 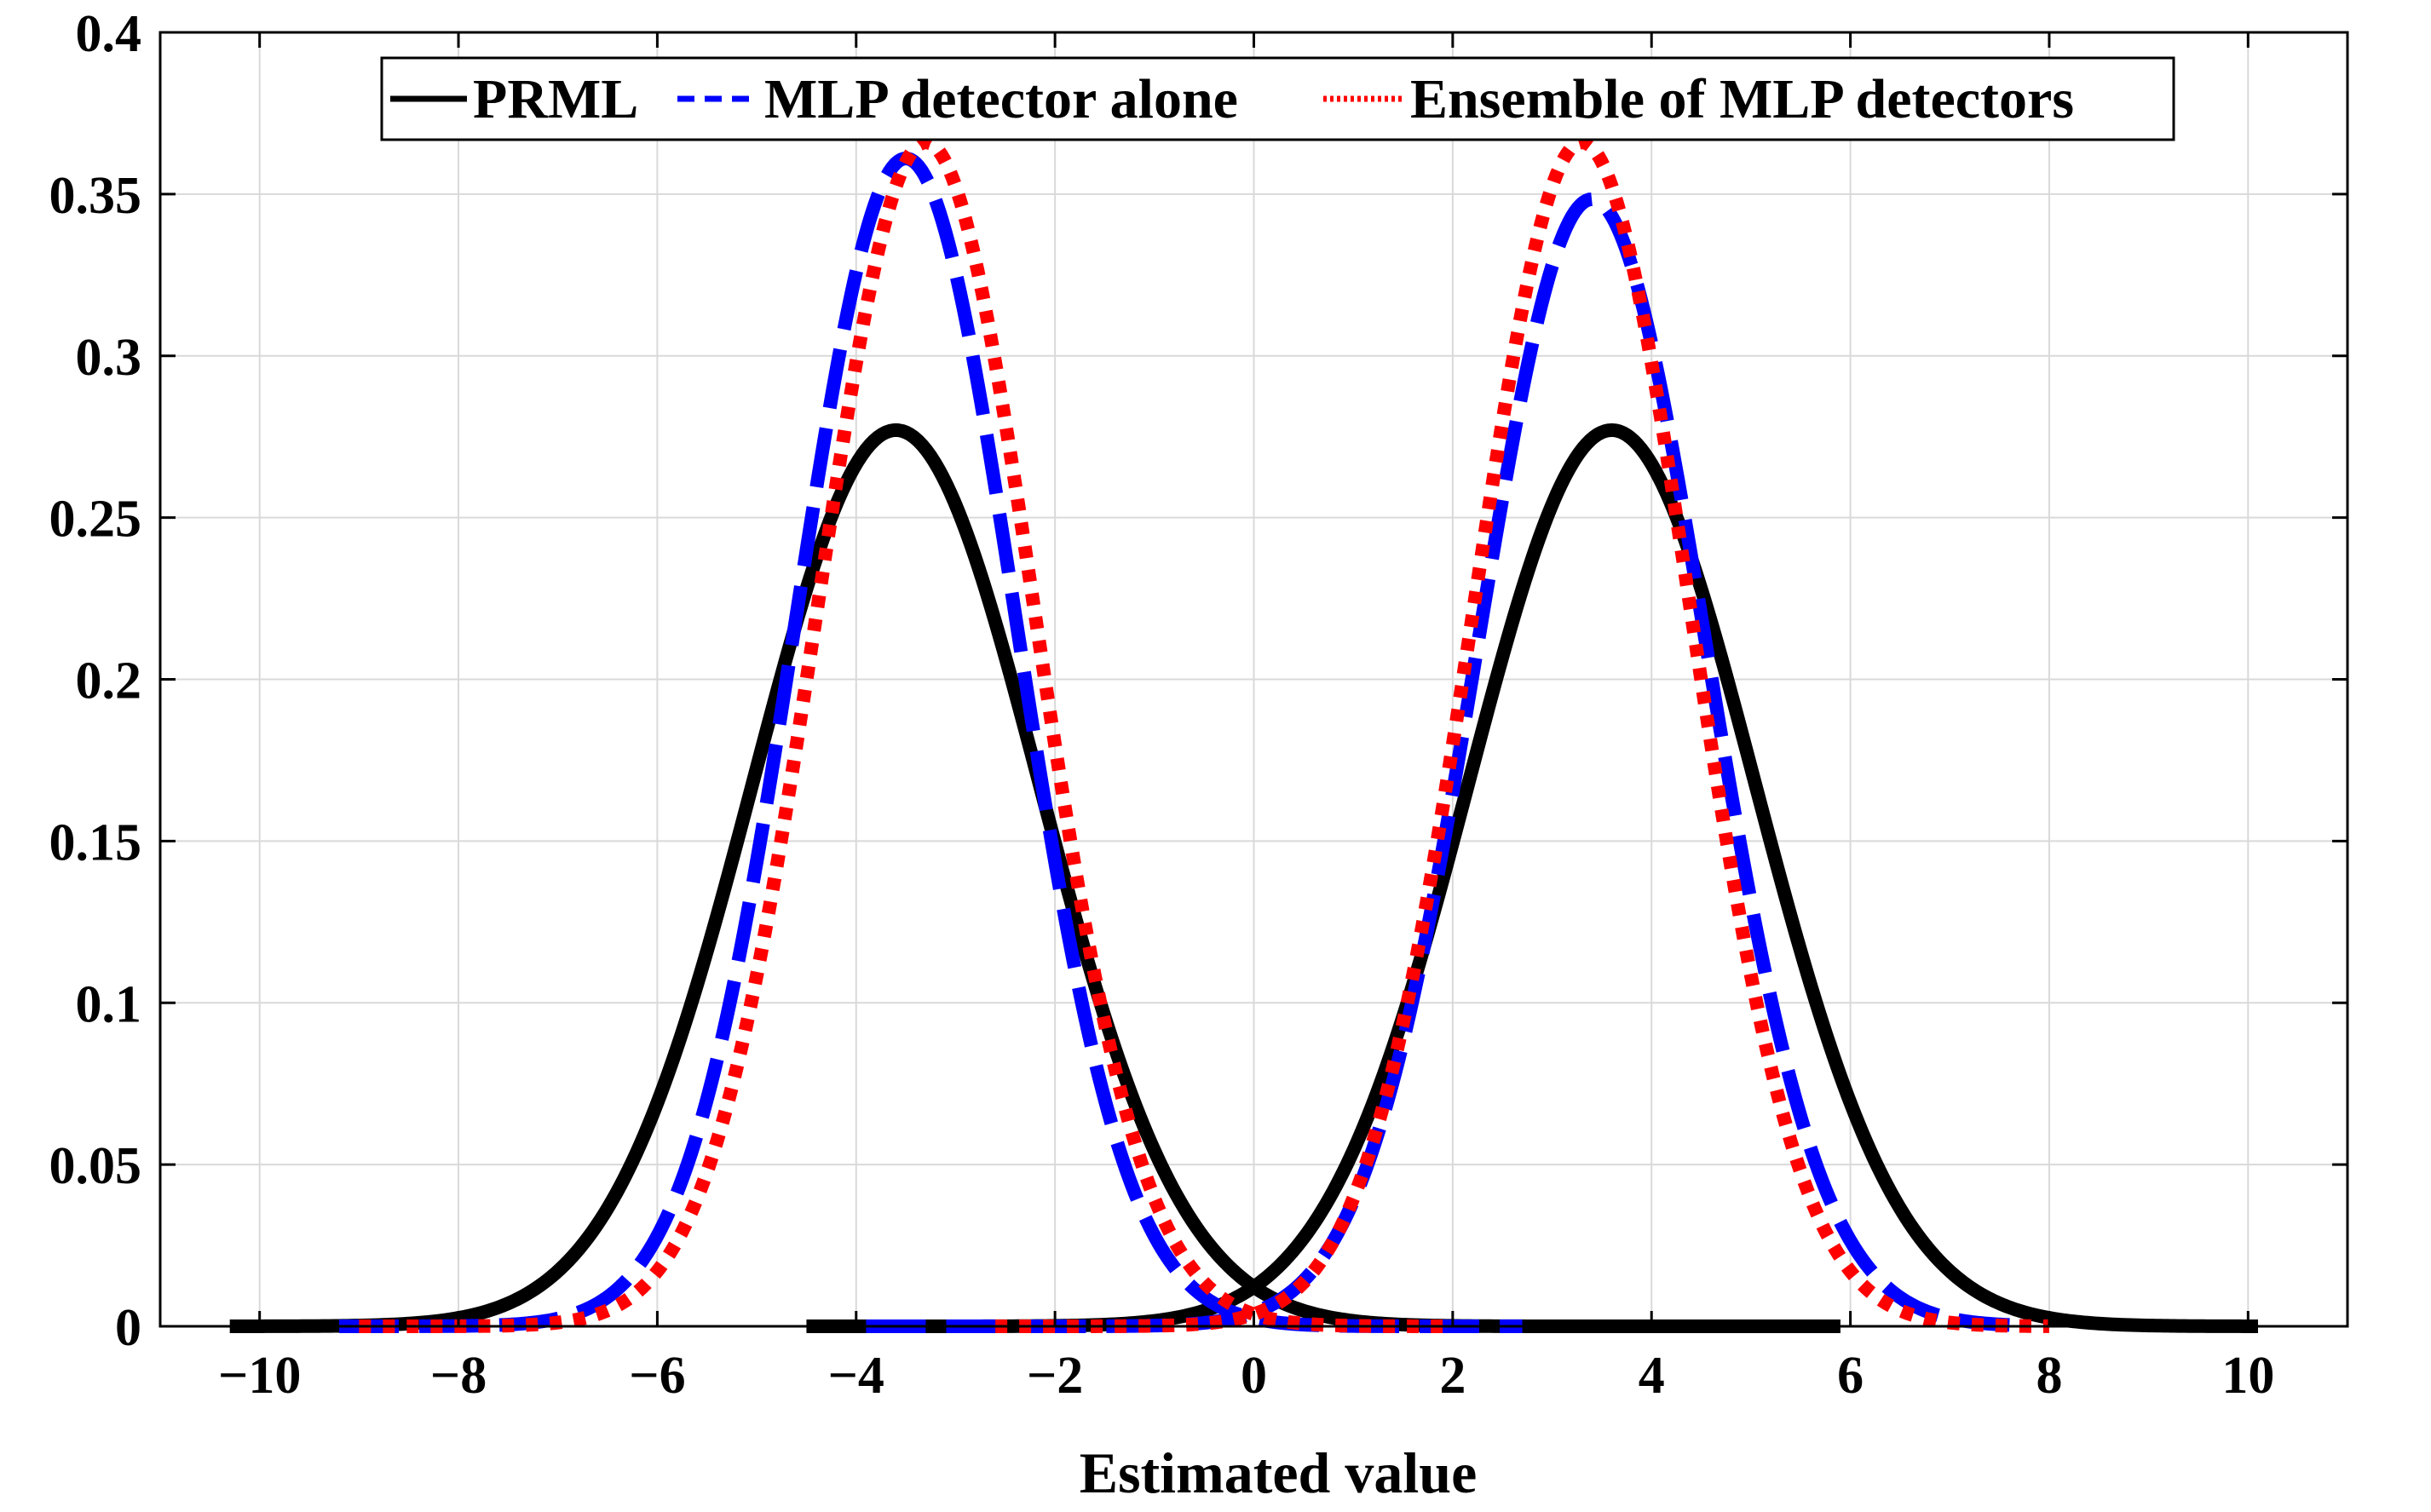 What do you see at coordinates (259, 1376) in the screenshot?
I see `x-tick-label: −10` at bounding box center [259, 1376].